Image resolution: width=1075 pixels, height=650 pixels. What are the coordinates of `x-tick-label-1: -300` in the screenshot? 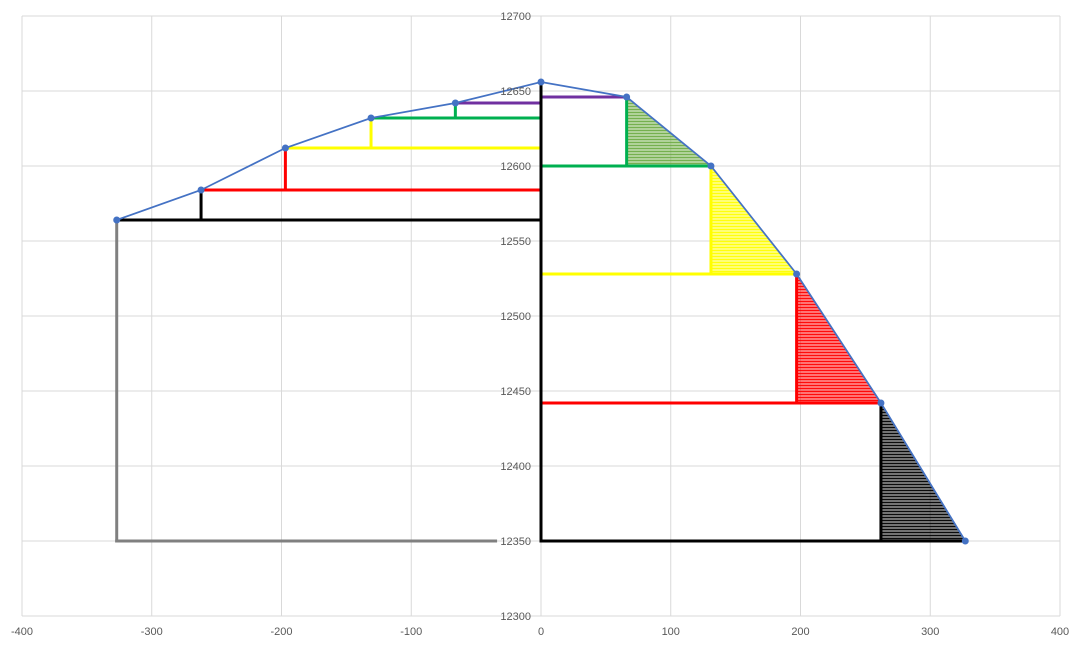 It's located at (152, 632).